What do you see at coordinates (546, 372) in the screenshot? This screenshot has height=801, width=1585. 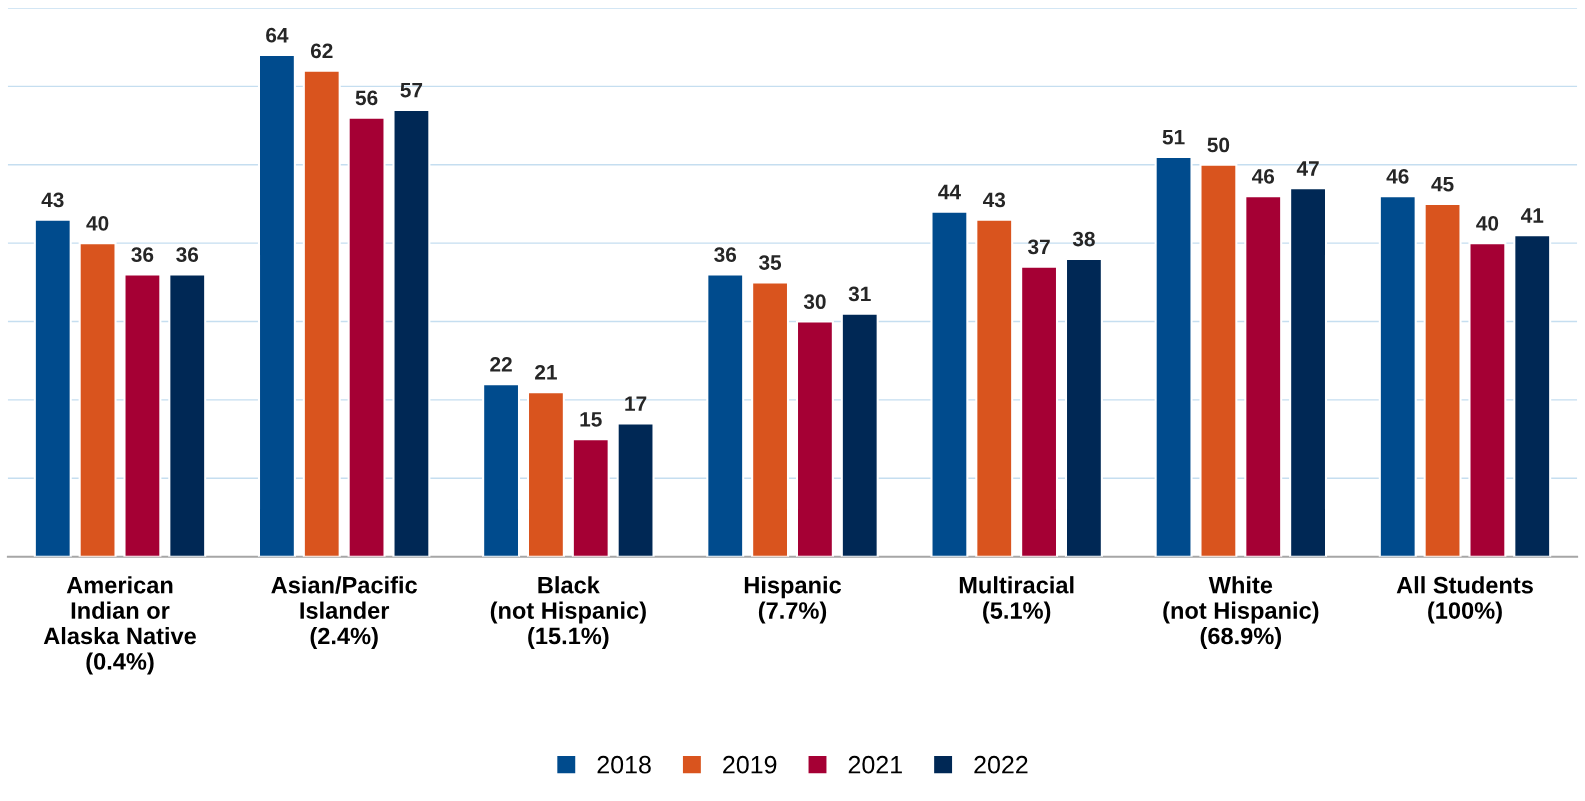 I see `data-label: 21` at bounding box center [546, 372].